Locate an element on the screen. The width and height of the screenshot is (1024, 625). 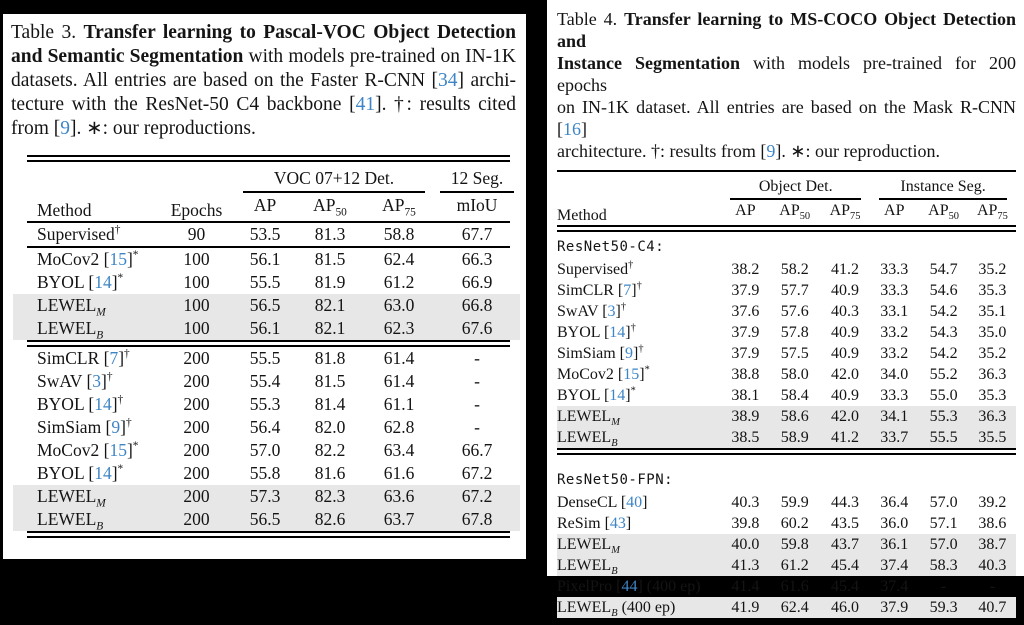
table-row: SimSiam [9]† 200 56.4 82.0 62.8 - is located at coordinates (266, 427).